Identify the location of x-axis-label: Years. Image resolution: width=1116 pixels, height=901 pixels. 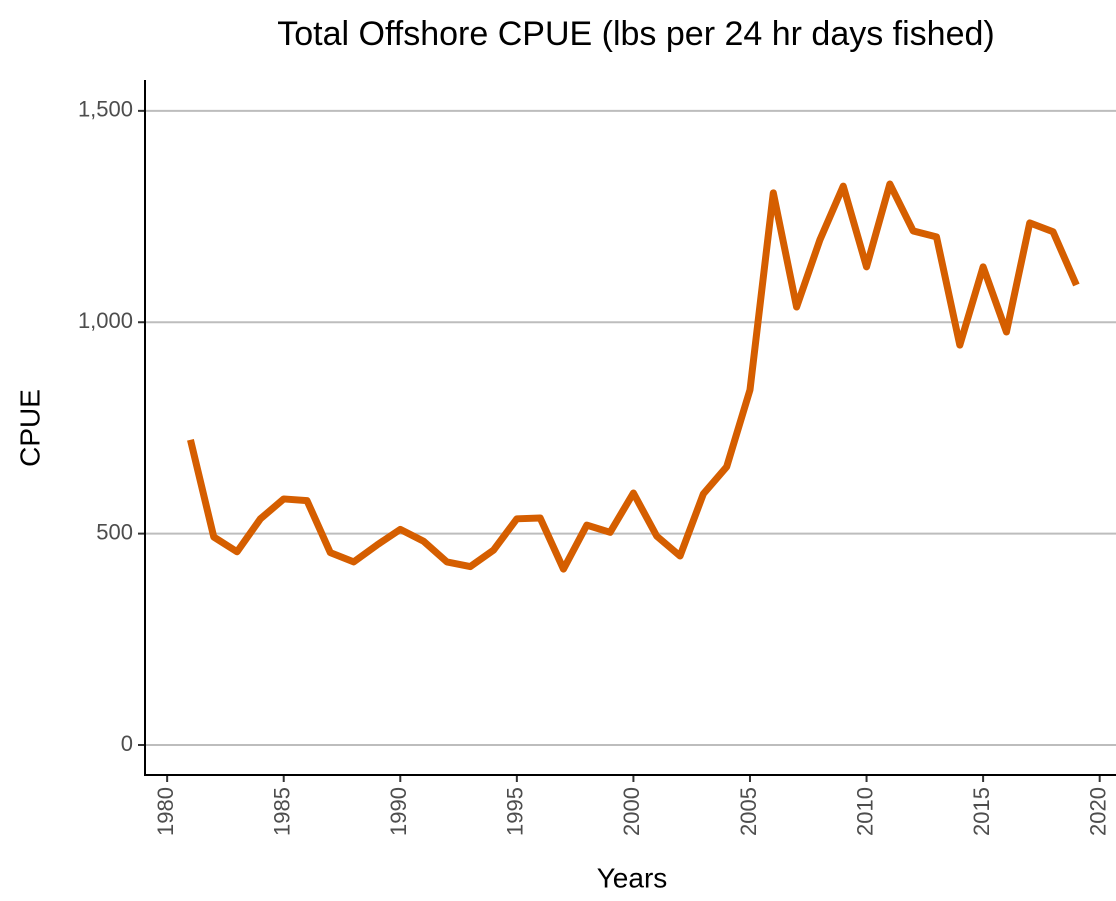
(632, 877).